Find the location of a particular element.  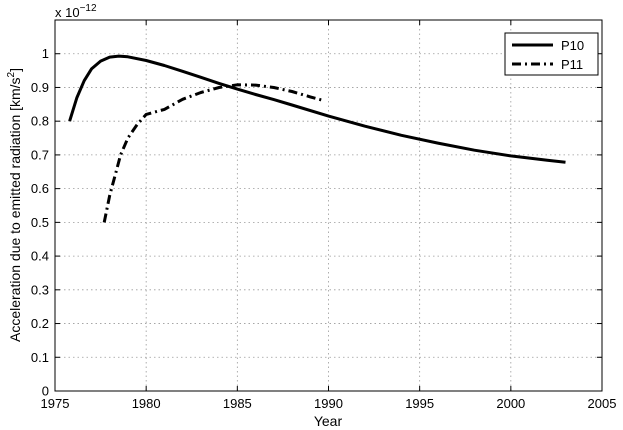

exponent-base: x 10 is located at coordinates (67, 12).